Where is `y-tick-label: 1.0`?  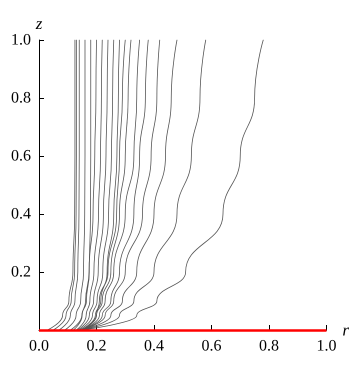 y-tick-label: 1.0 is located at coordinates (21, 40).